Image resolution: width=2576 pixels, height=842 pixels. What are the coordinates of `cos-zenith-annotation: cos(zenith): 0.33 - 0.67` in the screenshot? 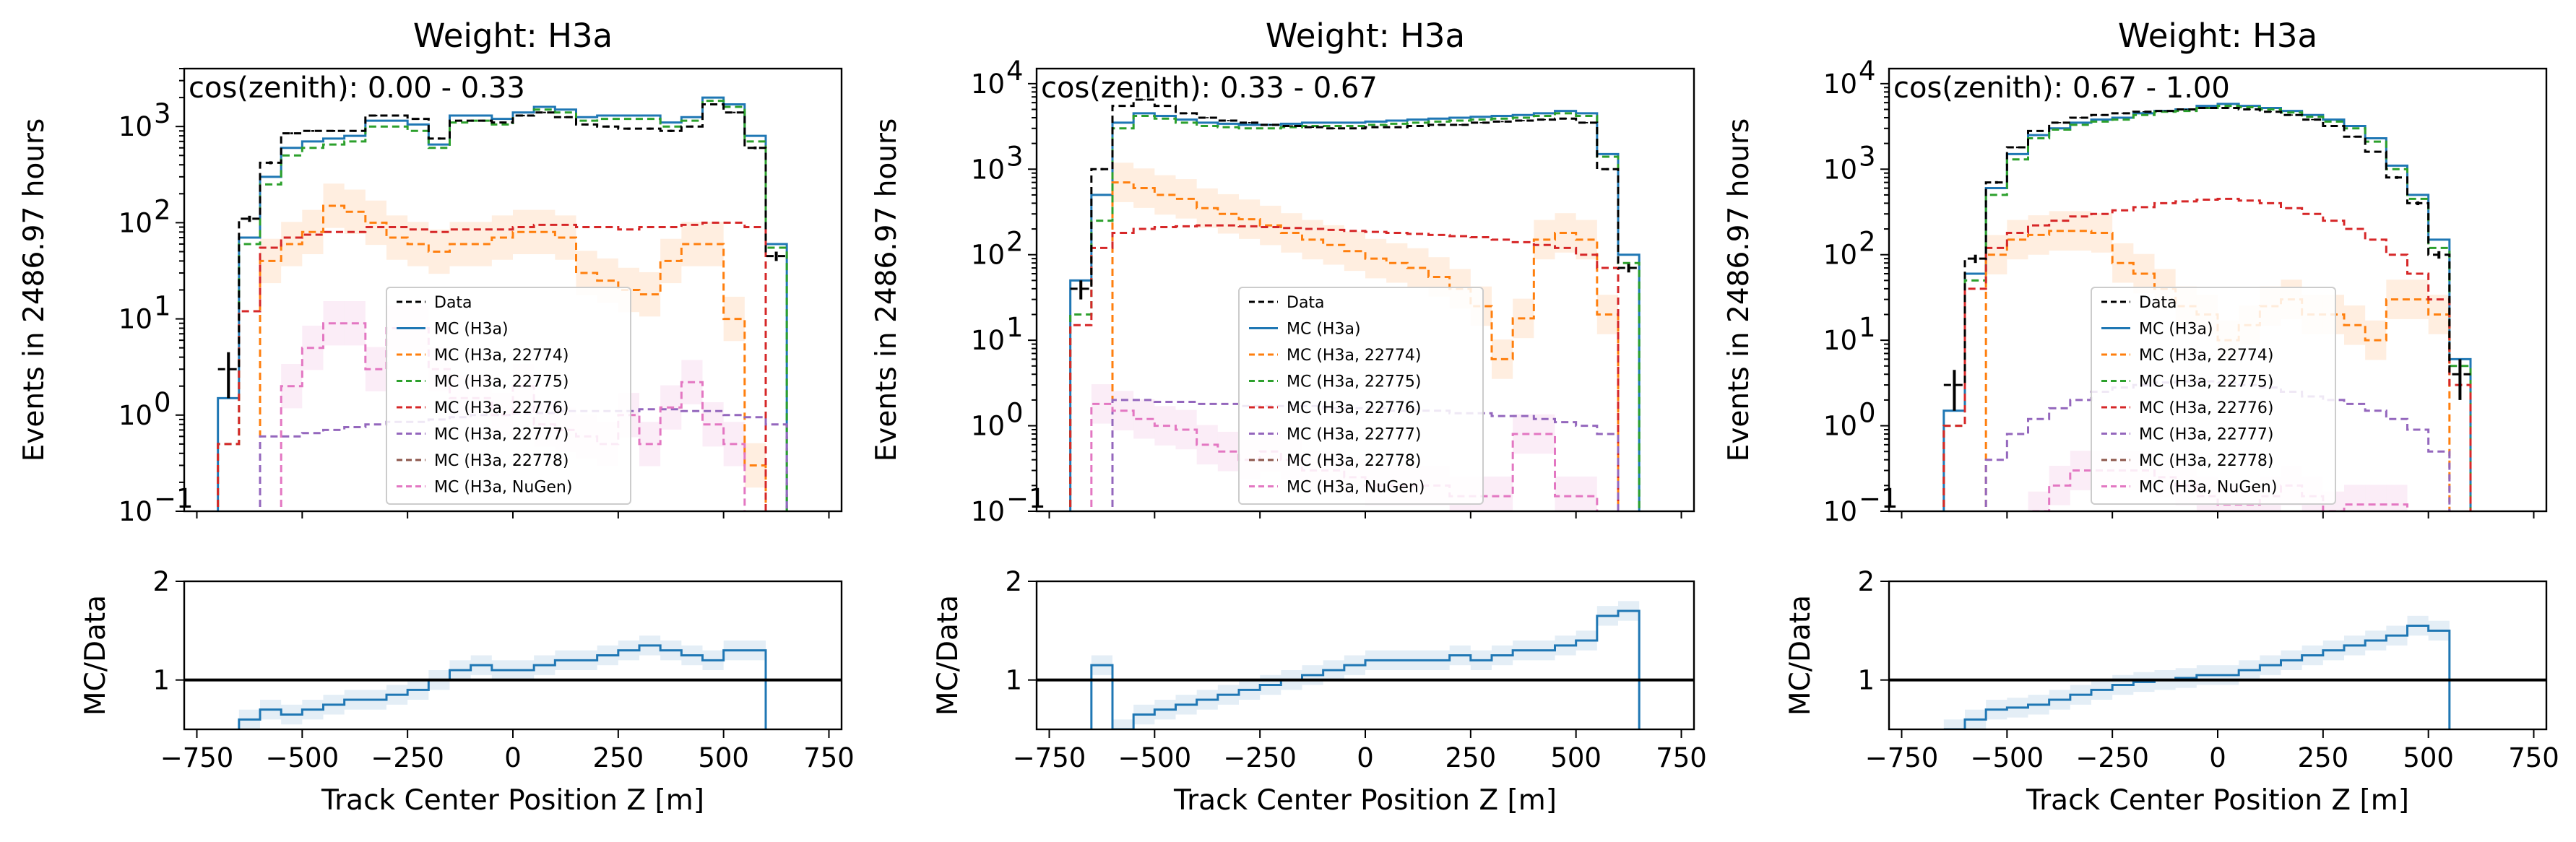 It's located at (1209, 88).